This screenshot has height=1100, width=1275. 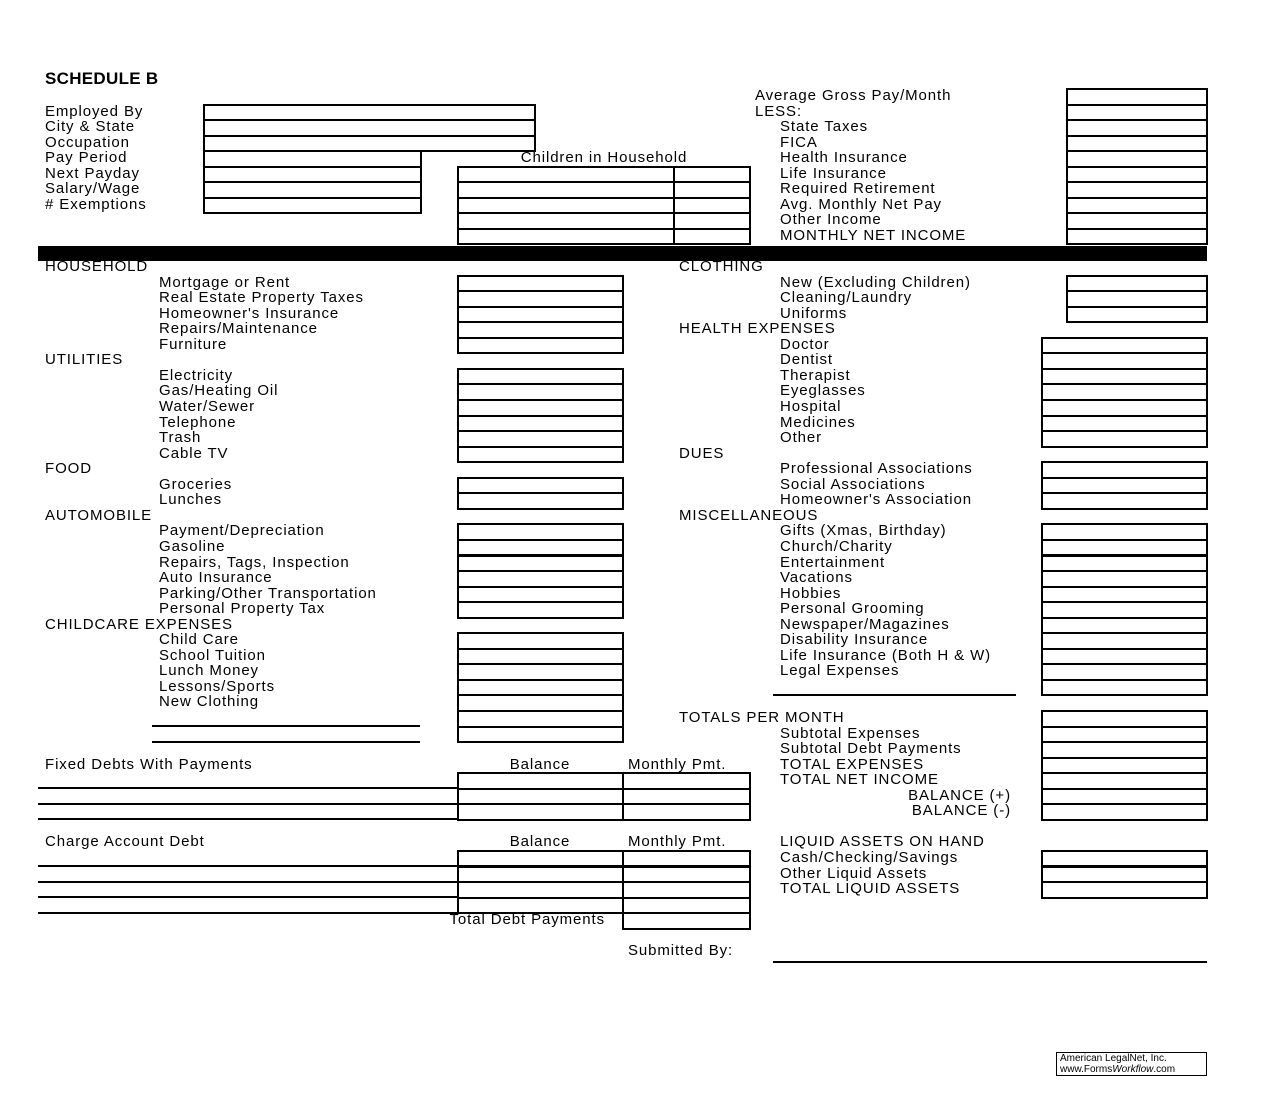 I want to click on section-heading: CLOTHING, so click(x=721, y=267).